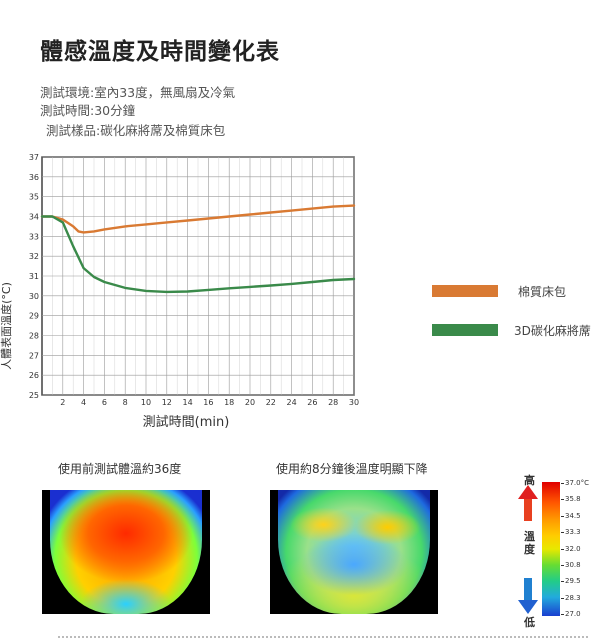 The image size is (600, 644). I want to click on scale-low-label: 低, so click(529, 622).